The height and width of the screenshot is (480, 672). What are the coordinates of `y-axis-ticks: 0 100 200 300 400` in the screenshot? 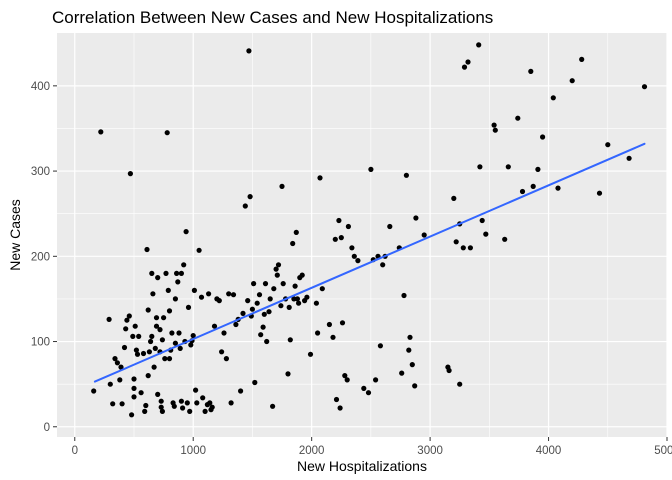 It's located at (44, 257).